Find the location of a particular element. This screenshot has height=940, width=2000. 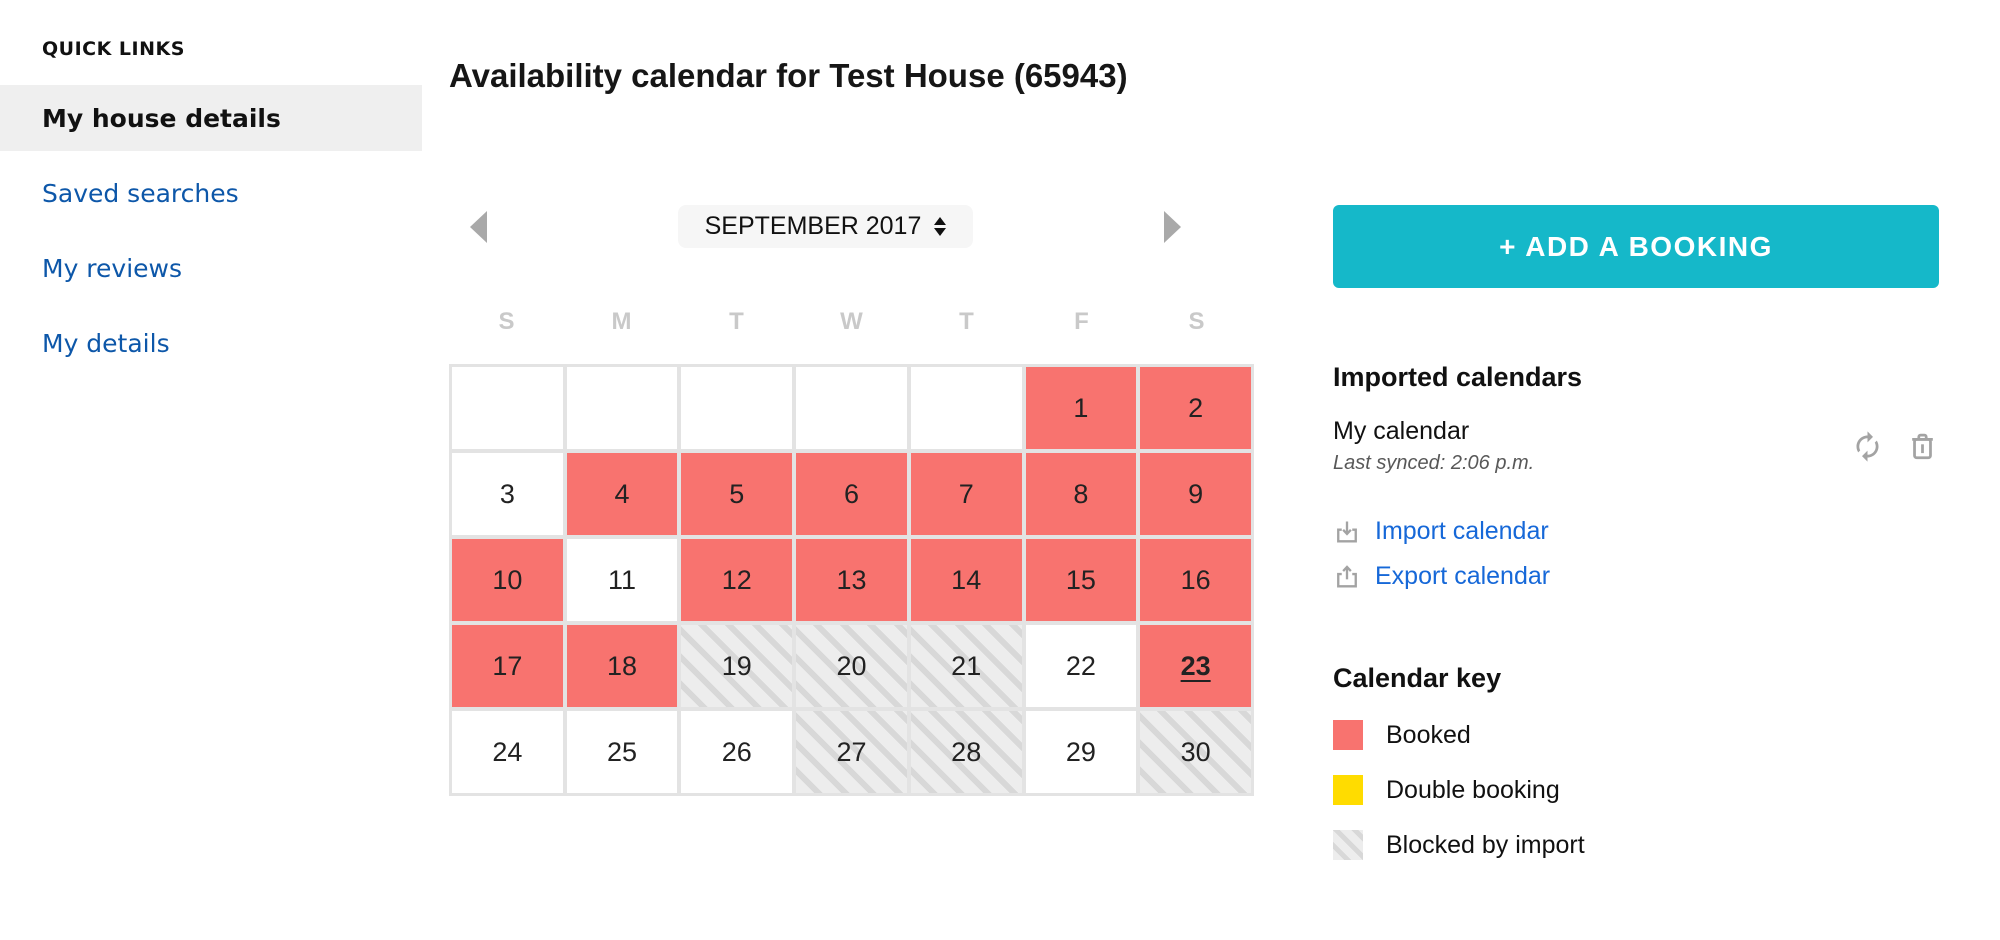

calendar-day-6: 6 is located at coordinates (851, 494).